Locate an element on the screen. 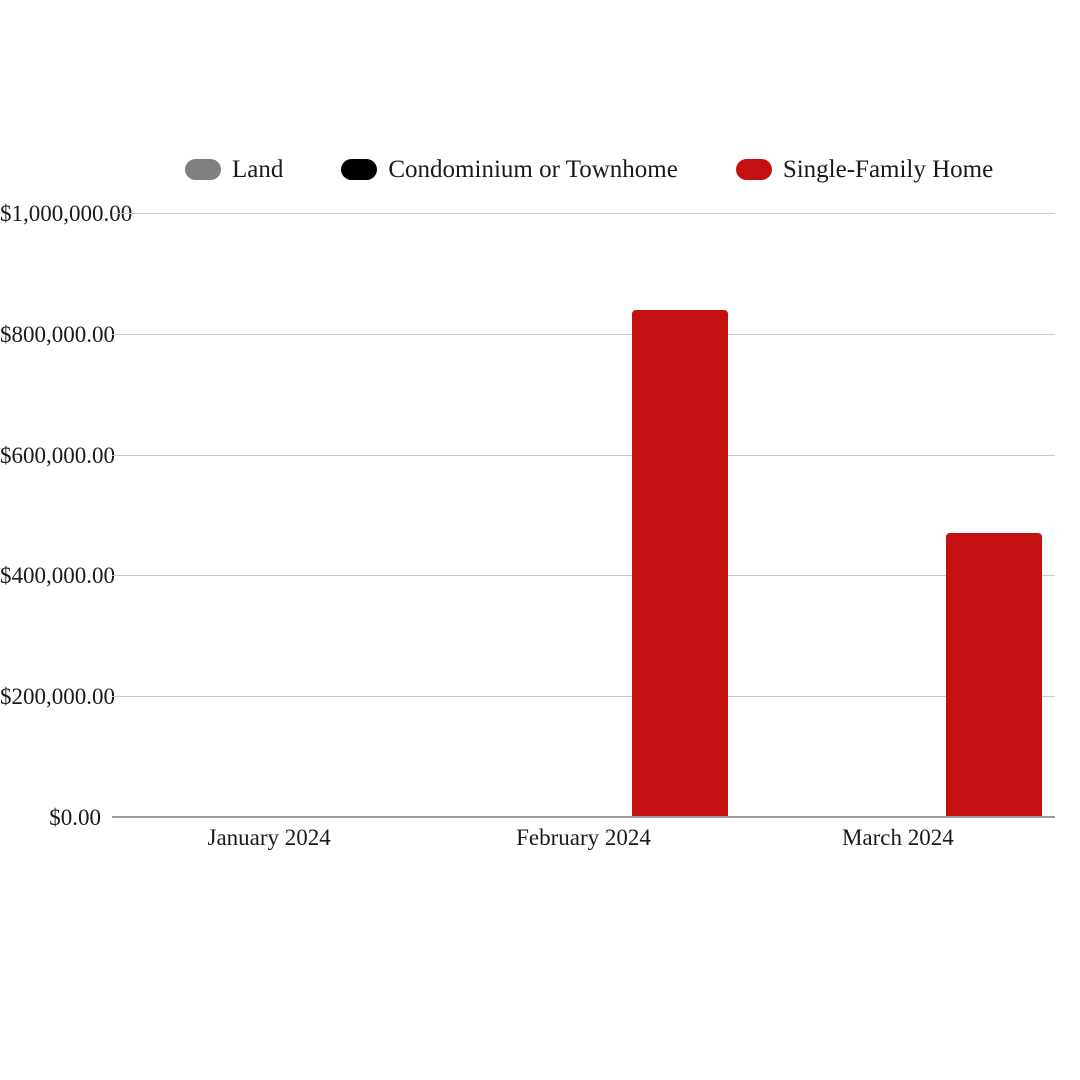  legend-label-single-family-home: Single-Family Home is located at coordinates (888, 169).